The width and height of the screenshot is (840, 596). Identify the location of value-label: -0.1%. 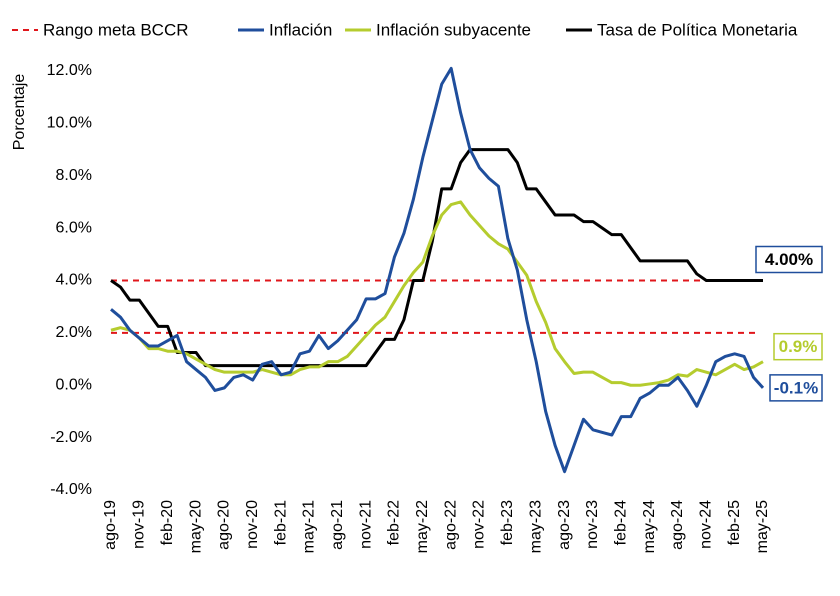
(796, 387).